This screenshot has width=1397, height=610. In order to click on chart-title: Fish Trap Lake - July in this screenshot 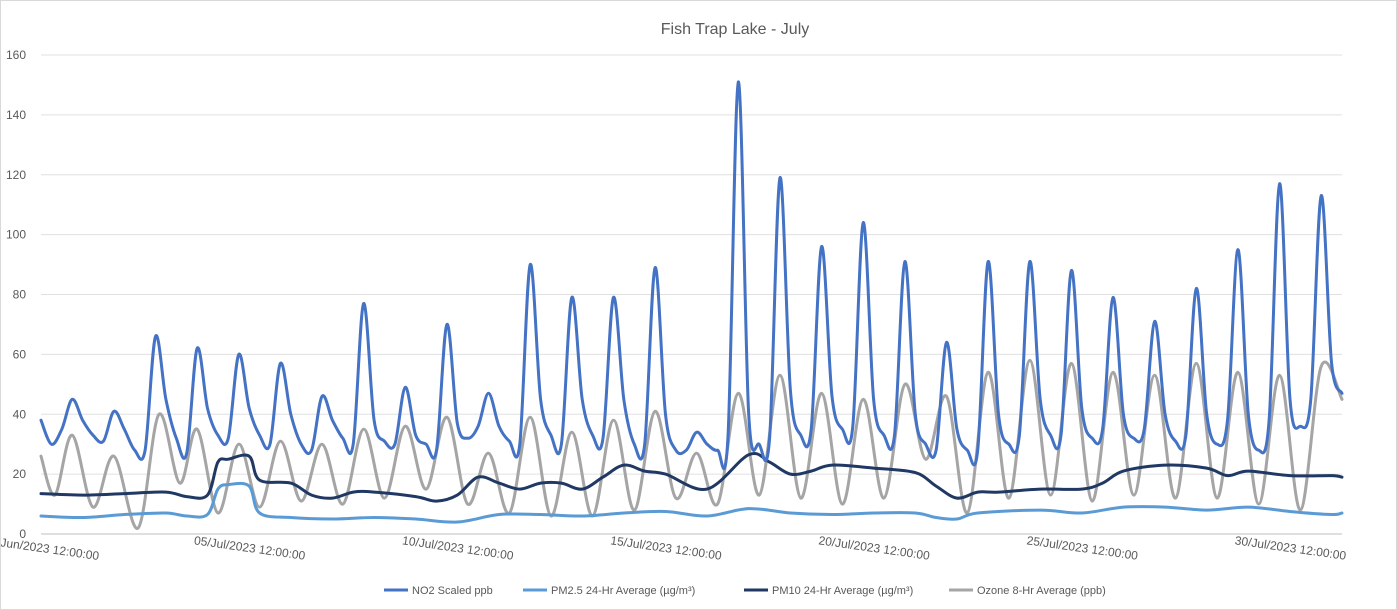, I will do `click(735, 29)`.